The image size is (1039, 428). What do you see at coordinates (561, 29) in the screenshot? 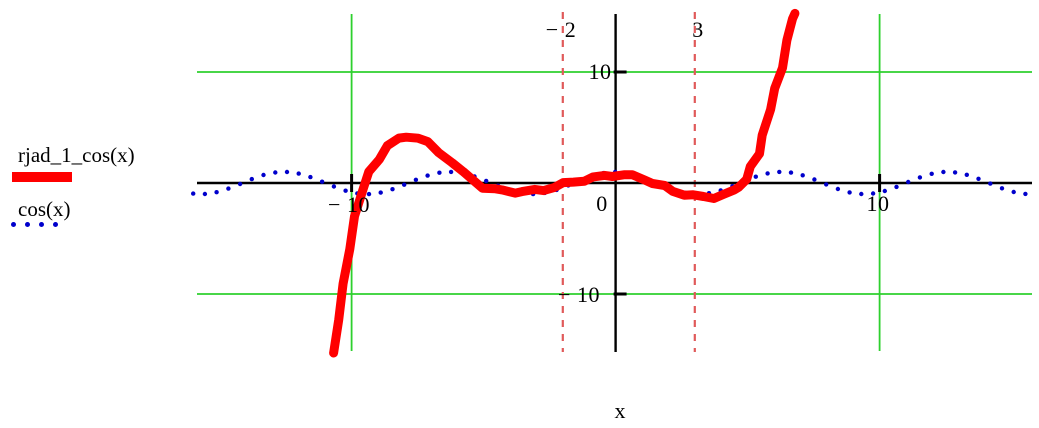
I see `vline-label-minus-2: − 2` at bounding box center [561, 29].